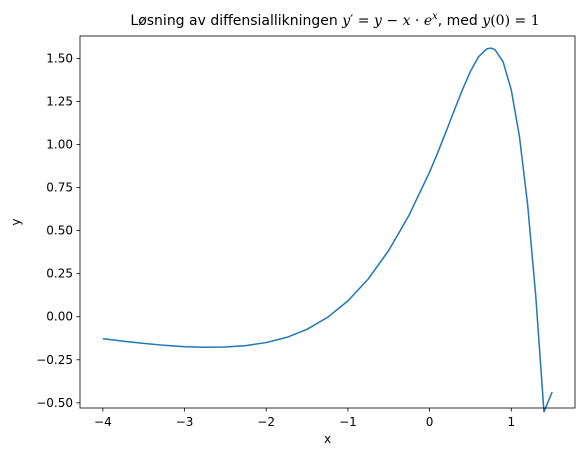  I want to click on title-cond-zero: 0, so click(500, 21).